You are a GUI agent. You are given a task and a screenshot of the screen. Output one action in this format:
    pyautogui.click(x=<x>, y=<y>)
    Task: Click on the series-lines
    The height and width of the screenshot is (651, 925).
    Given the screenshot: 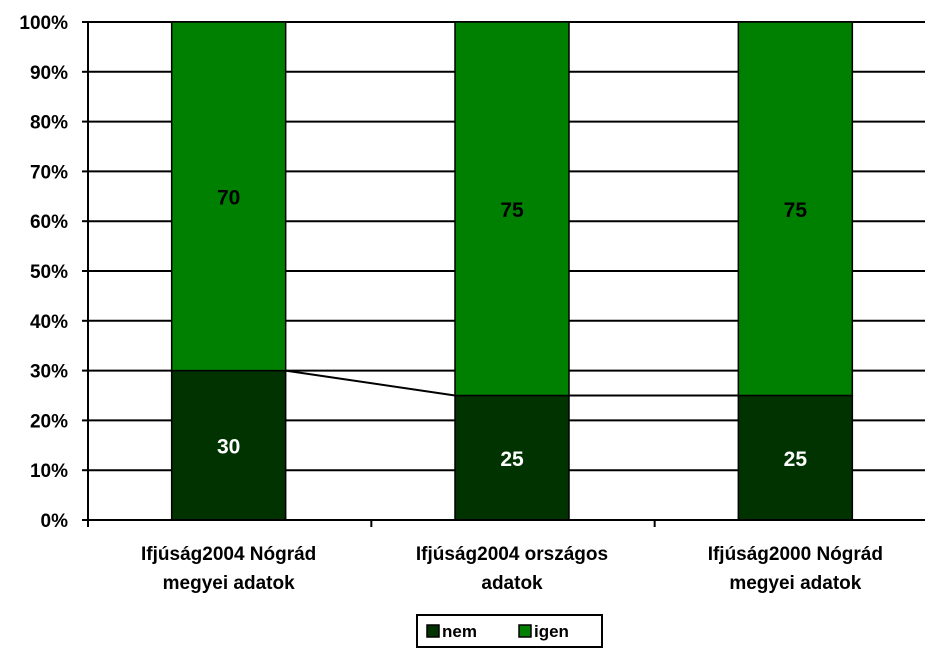 What is the action you would take?
    pyautogui.click(x=512, y=383)
    